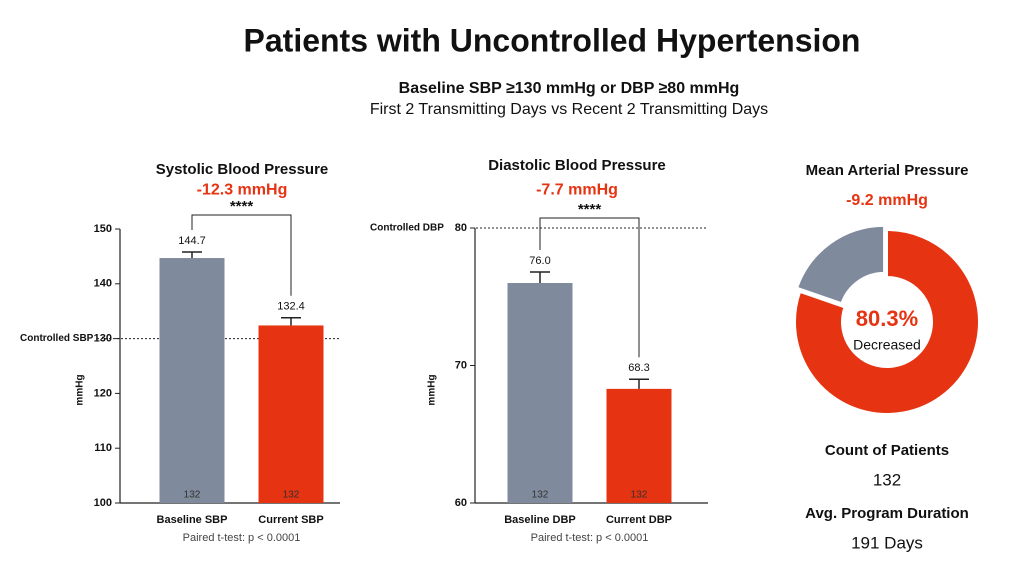 Image resolution: width=1024 pixels, height=575 pixels. What do you see at coordinates (192, 520) in the screenshot?
I see `x-tick-label: Baseline SBP` at bounding box center [192, 520].